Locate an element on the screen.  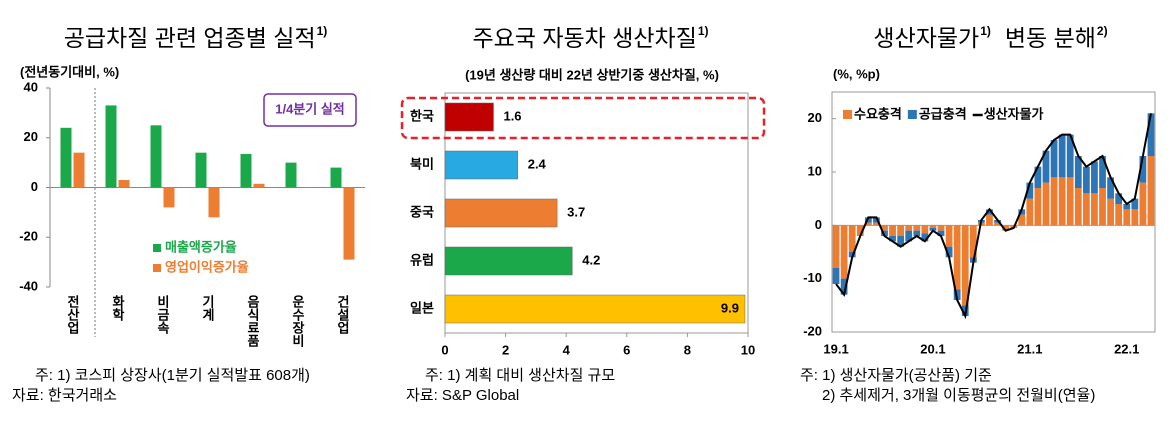
chart-title: 변동 분해 is located at coordinates (1050, 38).